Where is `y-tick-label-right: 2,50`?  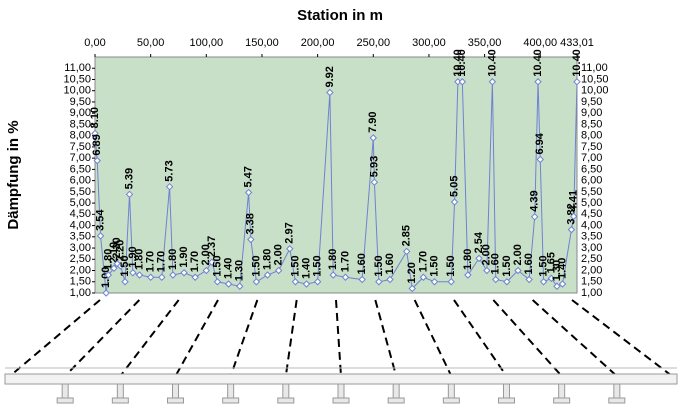 y-tick-label-right: 2,50 is located at coordinates (591, 259).